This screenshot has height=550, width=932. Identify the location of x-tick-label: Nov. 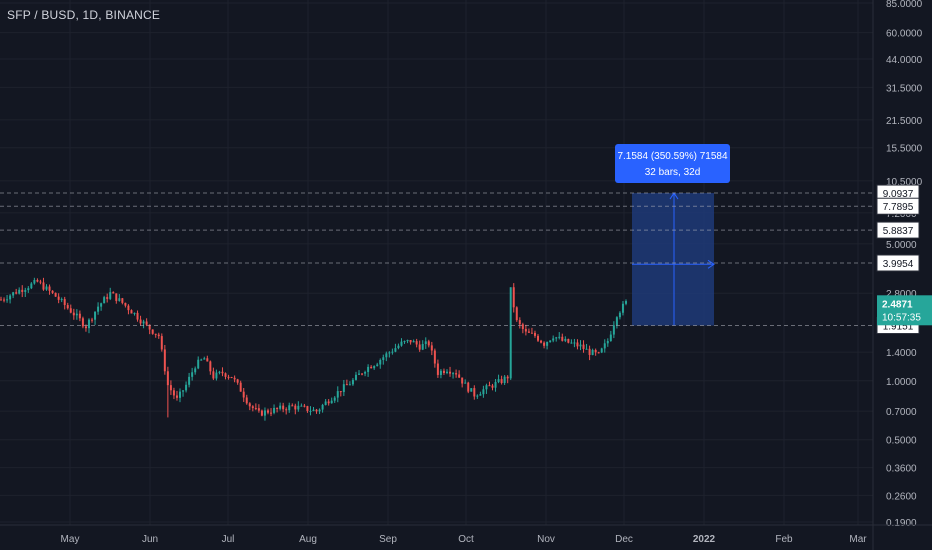
(546, 539).